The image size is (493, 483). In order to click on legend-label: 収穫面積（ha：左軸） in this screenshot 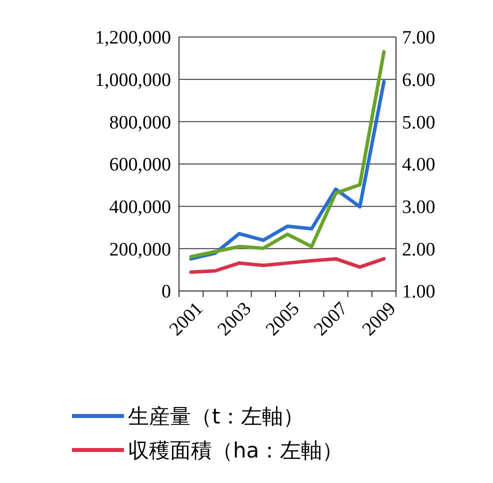, I will do `click(236, 450)`.